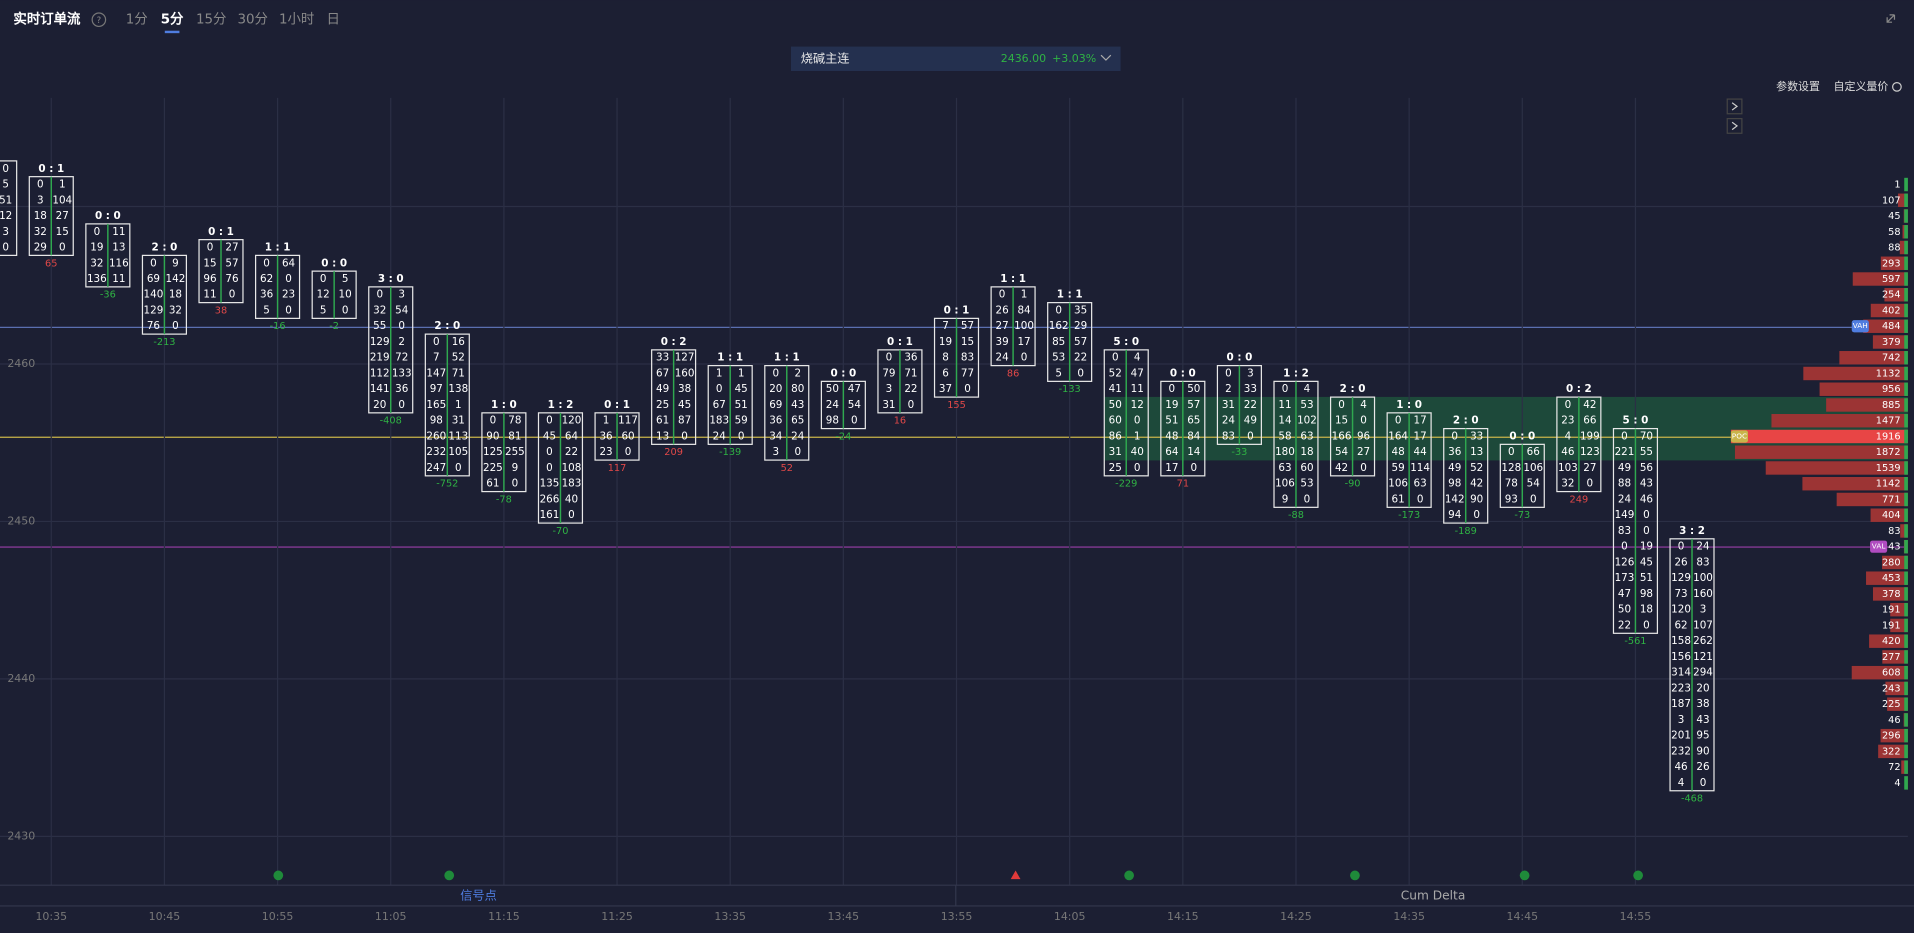 The image size is (1914, 933). I want to click on custom-link: 自定义量价, so click(1861, 86).